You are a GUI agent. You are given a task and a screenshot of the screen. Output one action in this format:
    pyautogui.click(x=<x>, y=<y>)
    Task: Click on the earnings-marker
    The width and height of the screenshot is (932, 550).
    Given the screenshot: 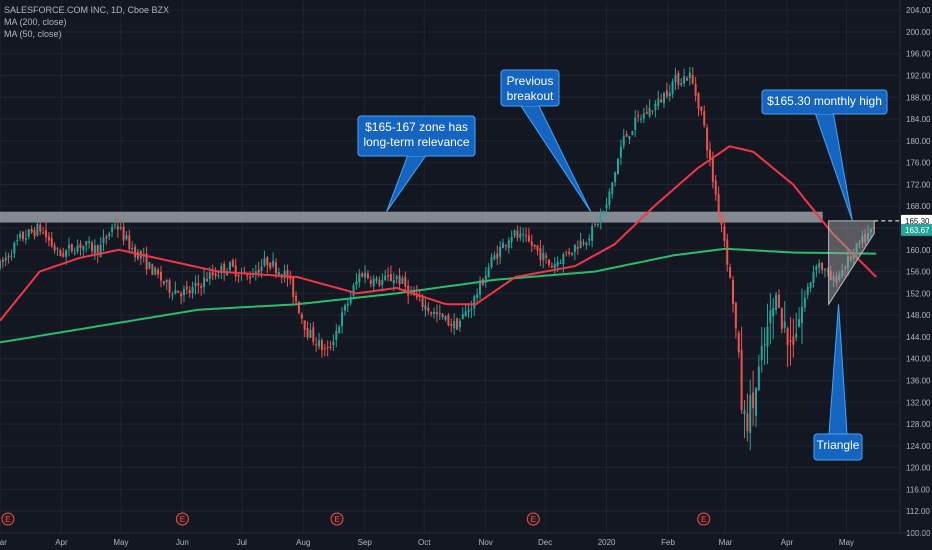 What is the action you would take?
    pyautogui.click(x=704, y=519)
    